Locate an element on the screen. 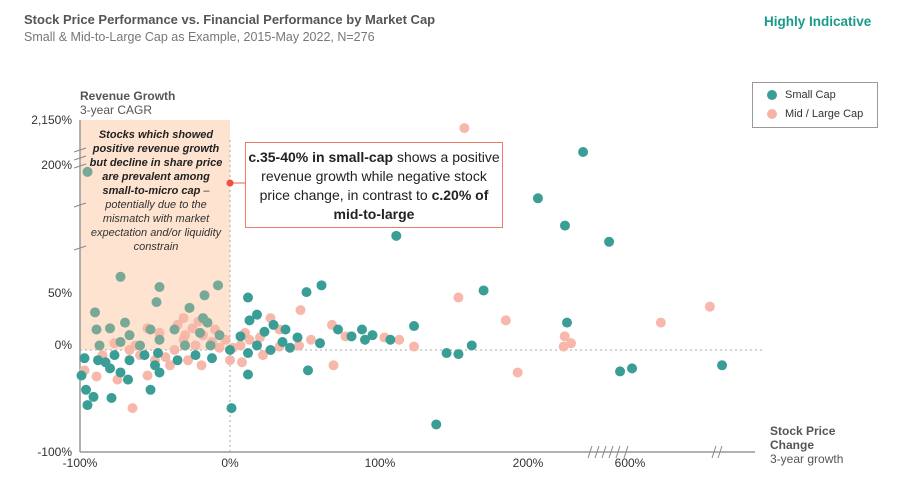 The height and width of the screenshot is (497, 900). shaded-region is located at coordinates (155, 235).